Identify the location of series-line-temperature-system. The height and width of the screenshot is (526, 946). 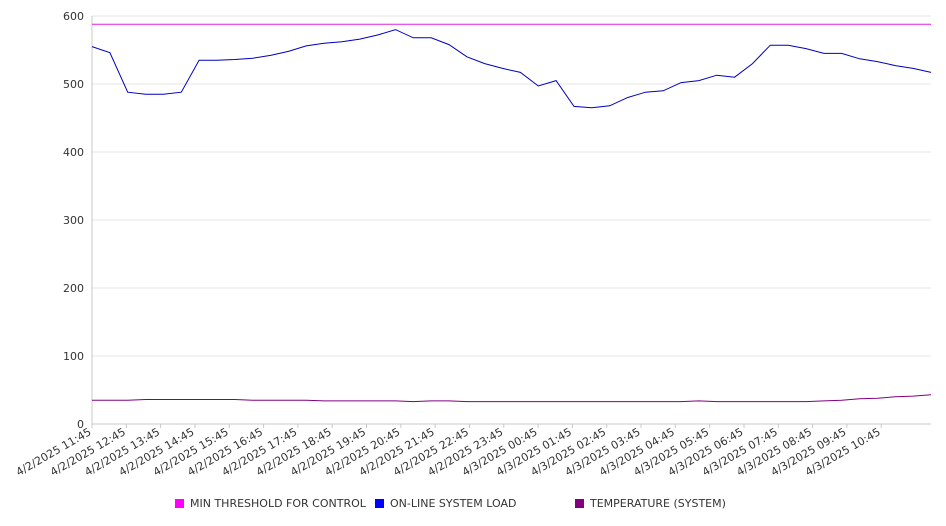
(512, 398).